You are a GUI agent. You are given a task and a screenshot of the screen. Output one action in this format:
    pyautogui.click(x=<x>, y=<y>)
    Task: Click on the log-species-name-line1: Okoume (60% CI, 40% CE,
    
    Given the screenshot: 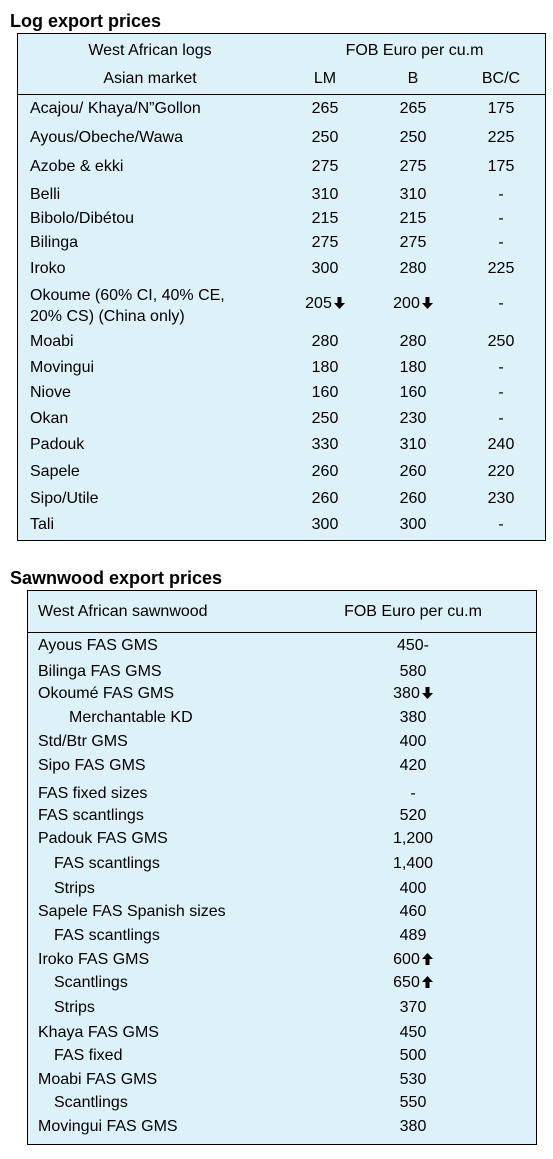 What is the action you would take?
    pyautogui.click(x=127, y=295)
    